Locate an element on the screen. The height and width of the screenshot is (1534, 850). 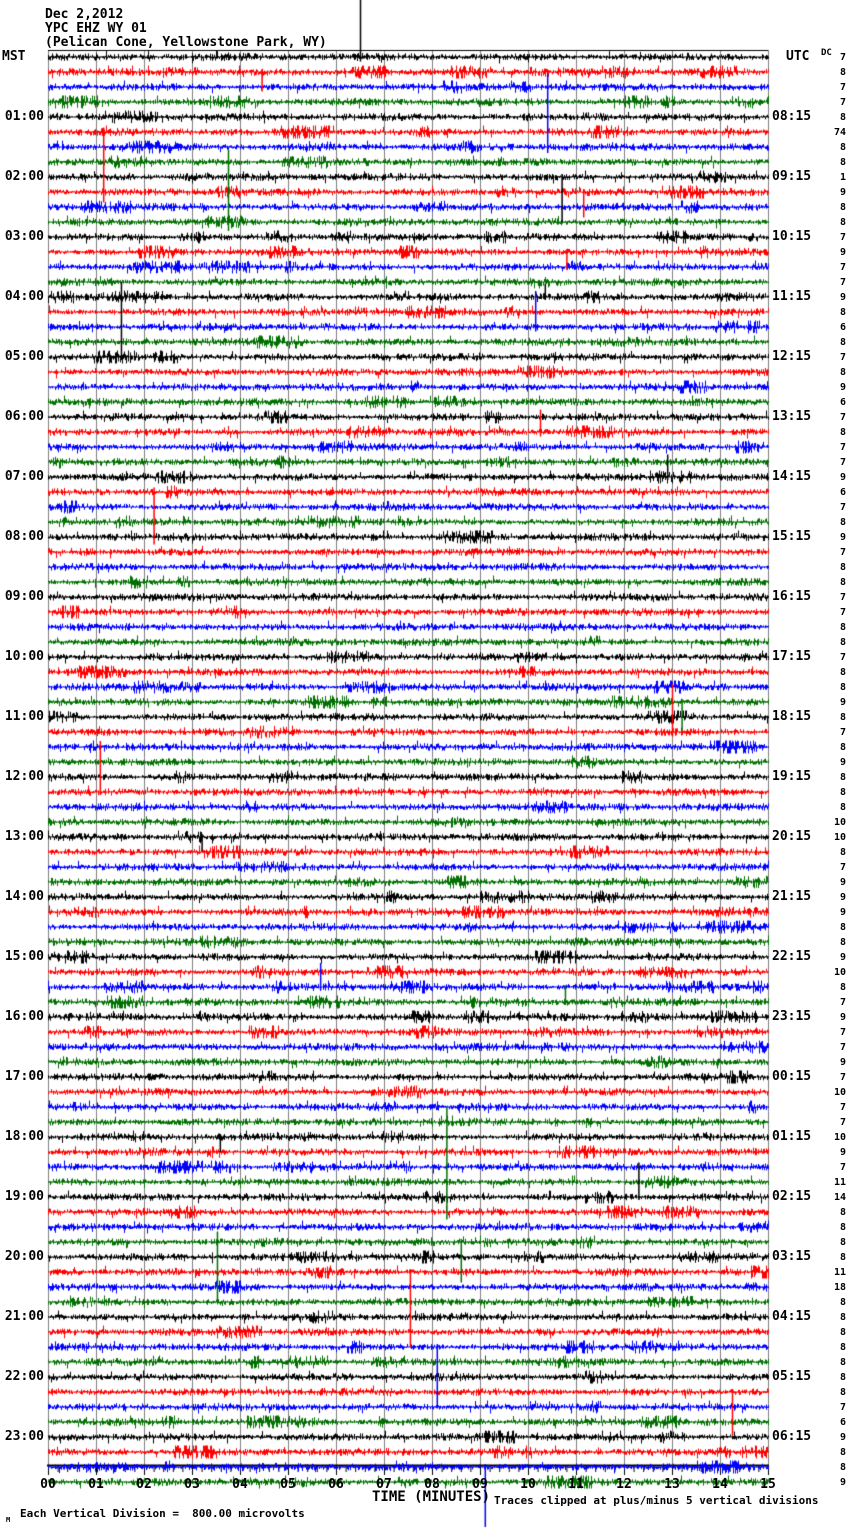
x-tick-label: 03 is located at coordinates (192, 1484).